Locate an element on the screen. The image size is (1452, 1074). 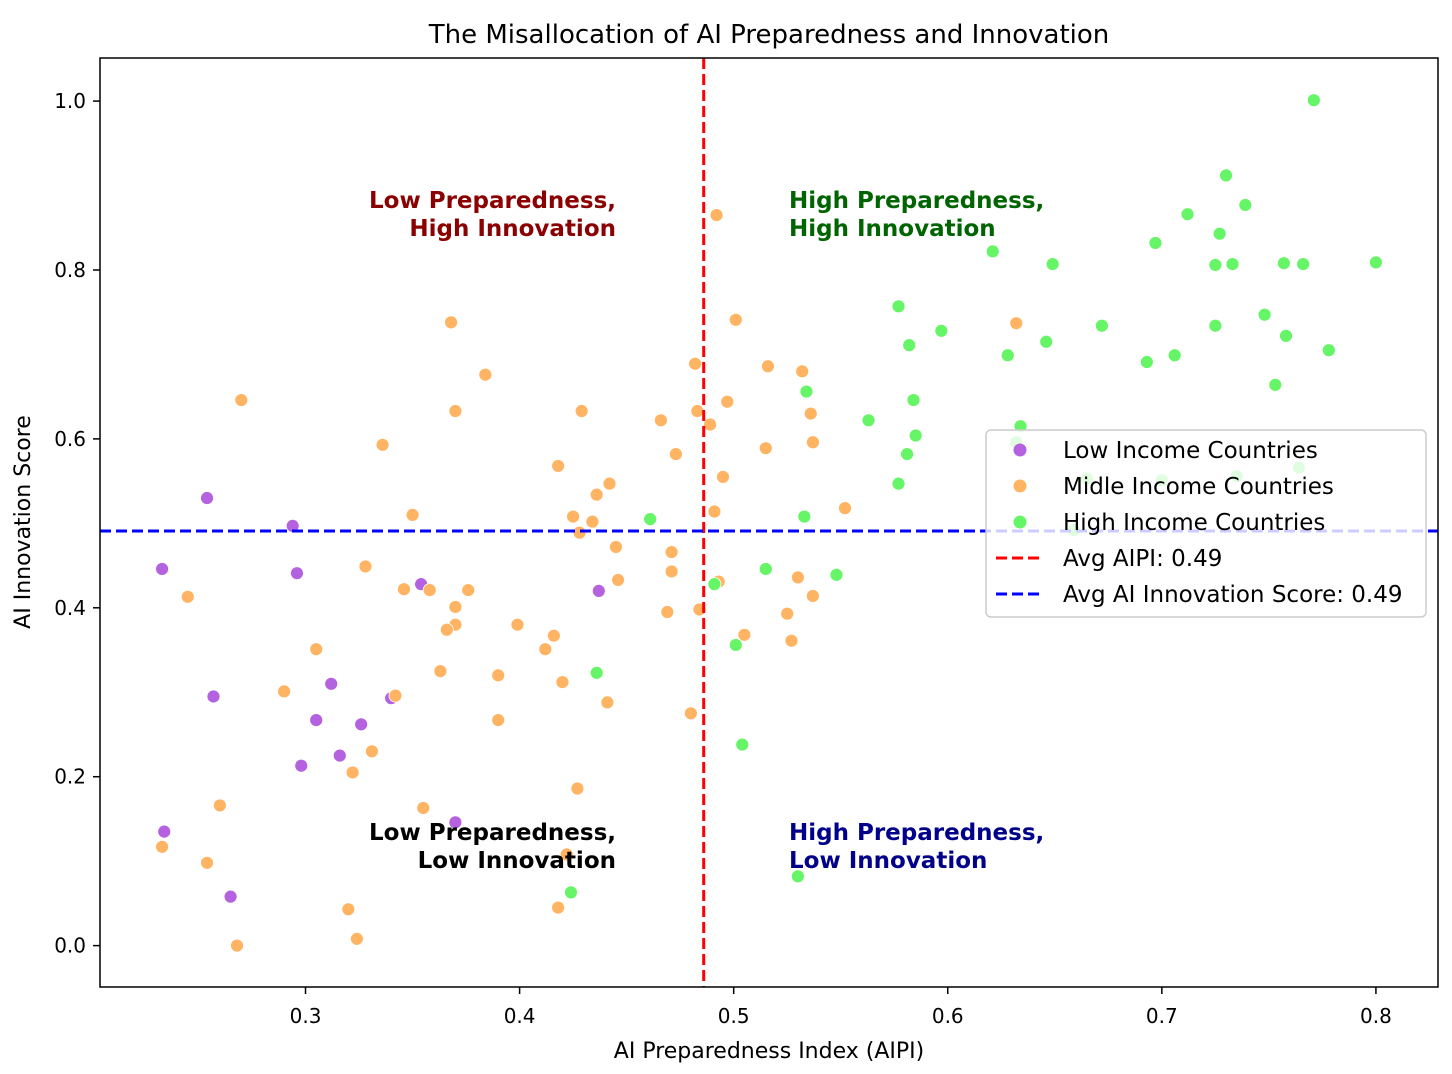
x-tick-label: 0.8 is located at coordinates (1376, 1016).